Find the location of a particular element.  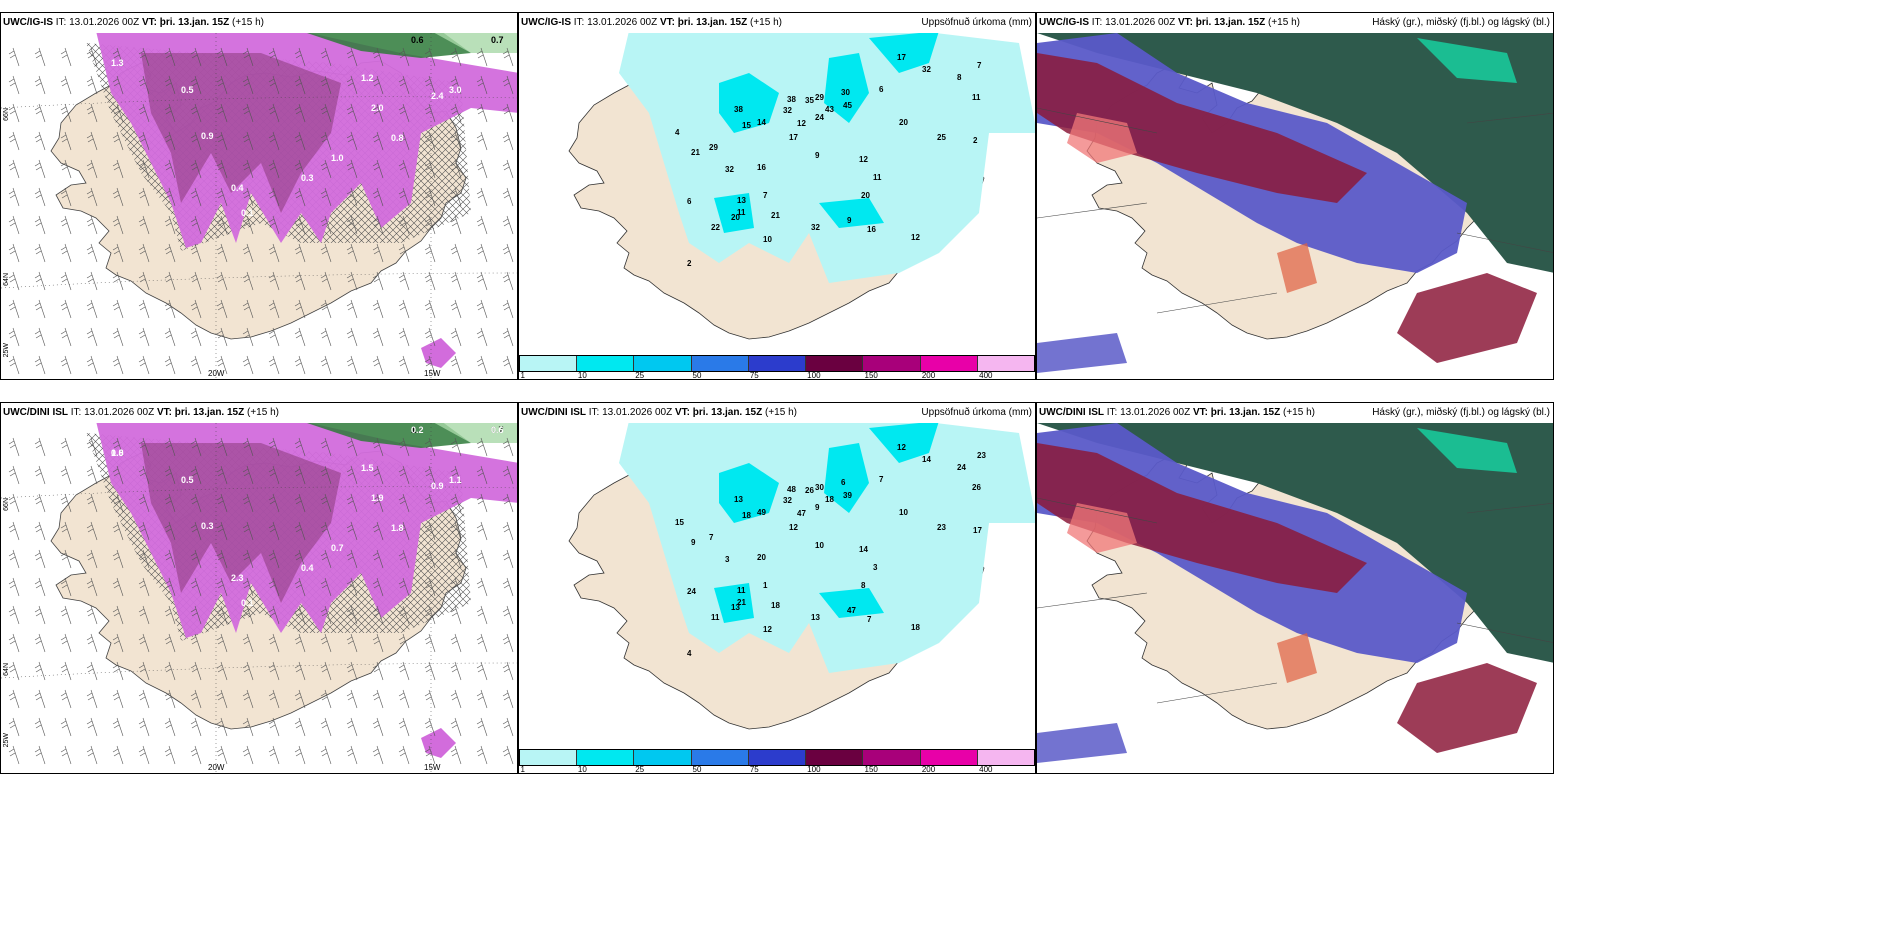

colorbar-tick-label: 400 is located at coordinates (986, 375).